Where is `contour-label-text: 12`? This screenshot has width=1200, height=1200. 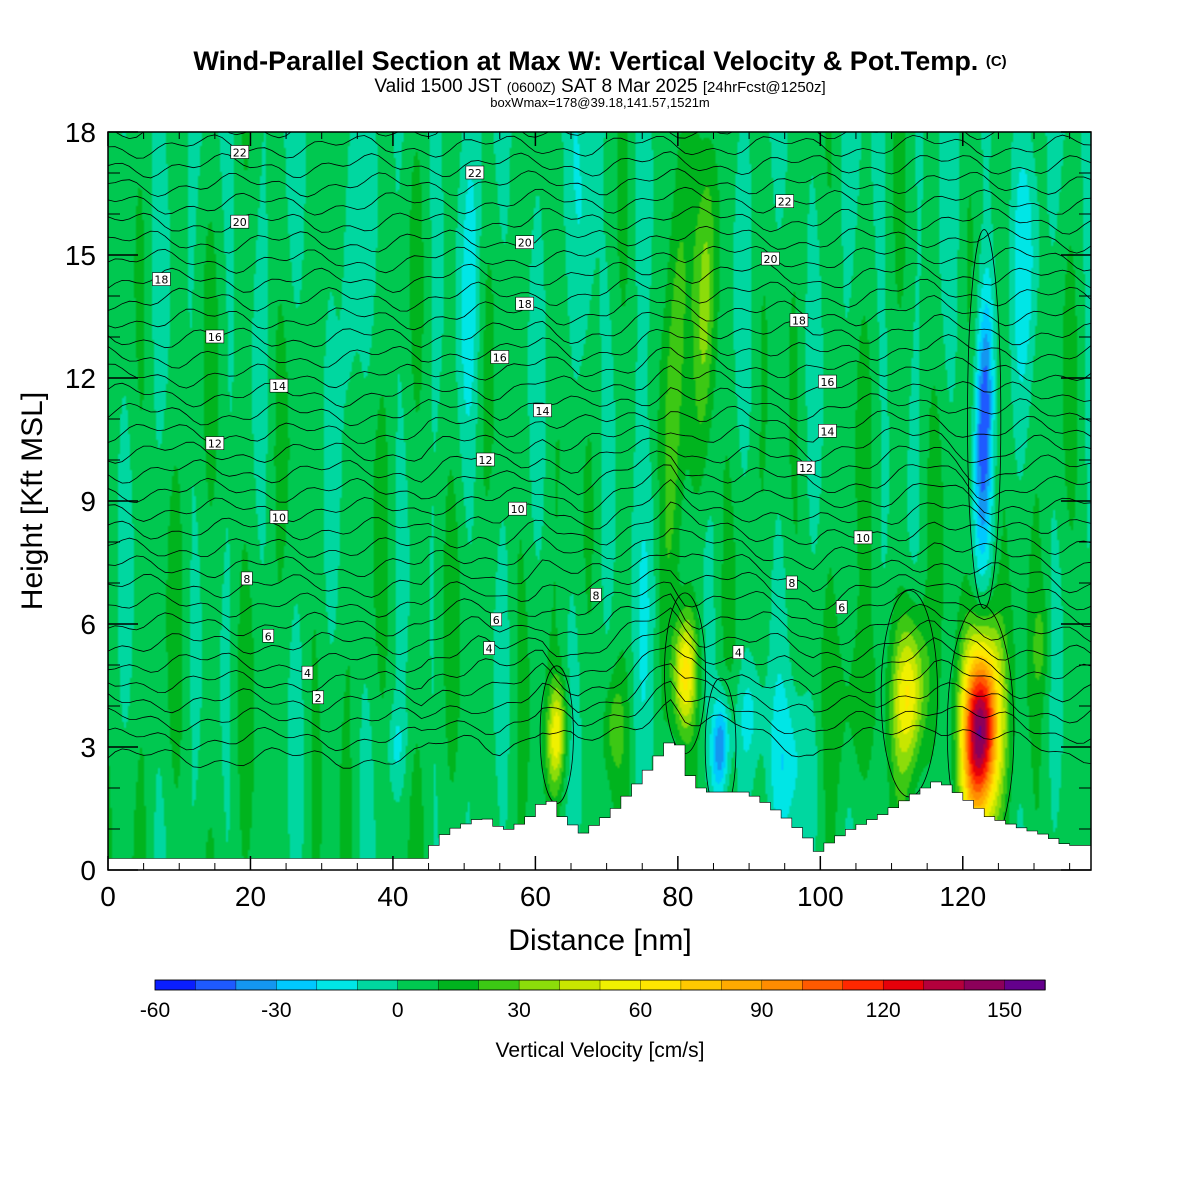
contour-label-text: 12 is located at coordinates (806, 468).